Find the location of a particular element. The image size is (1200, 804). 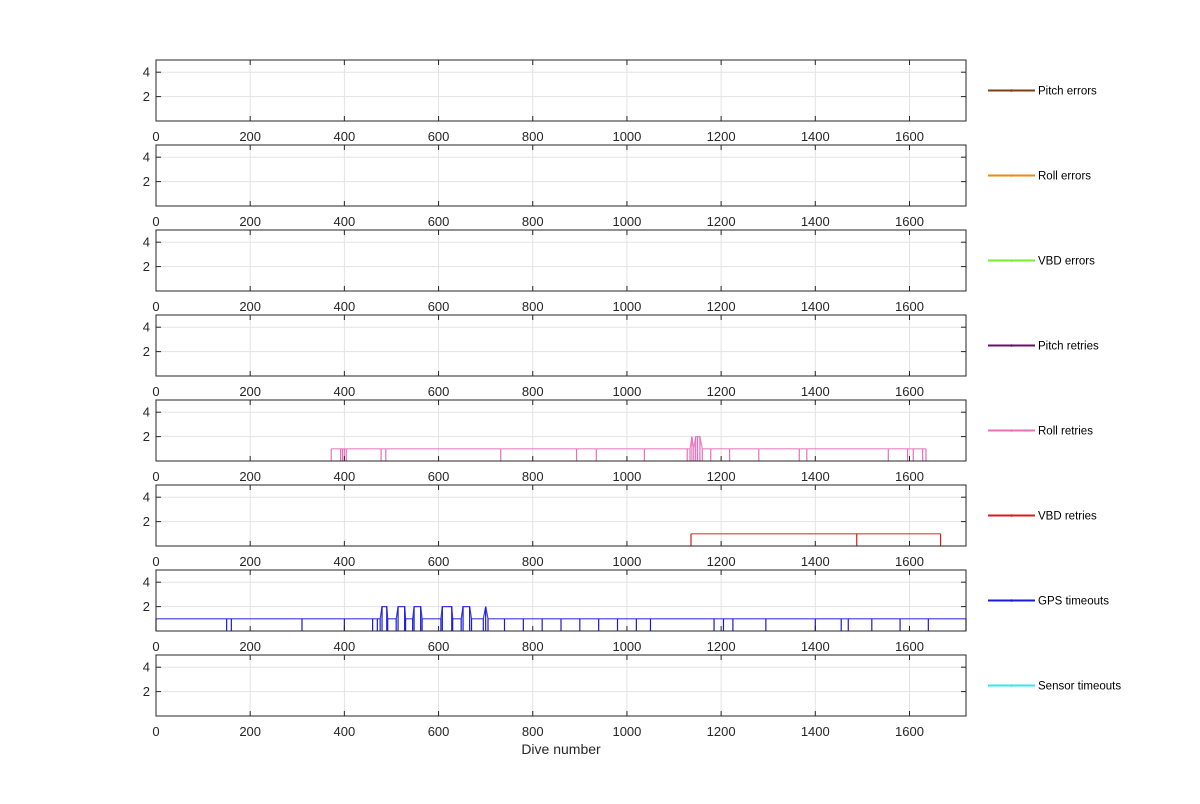

legend-label: Pitch errors is located at coordinates (1067, 92).